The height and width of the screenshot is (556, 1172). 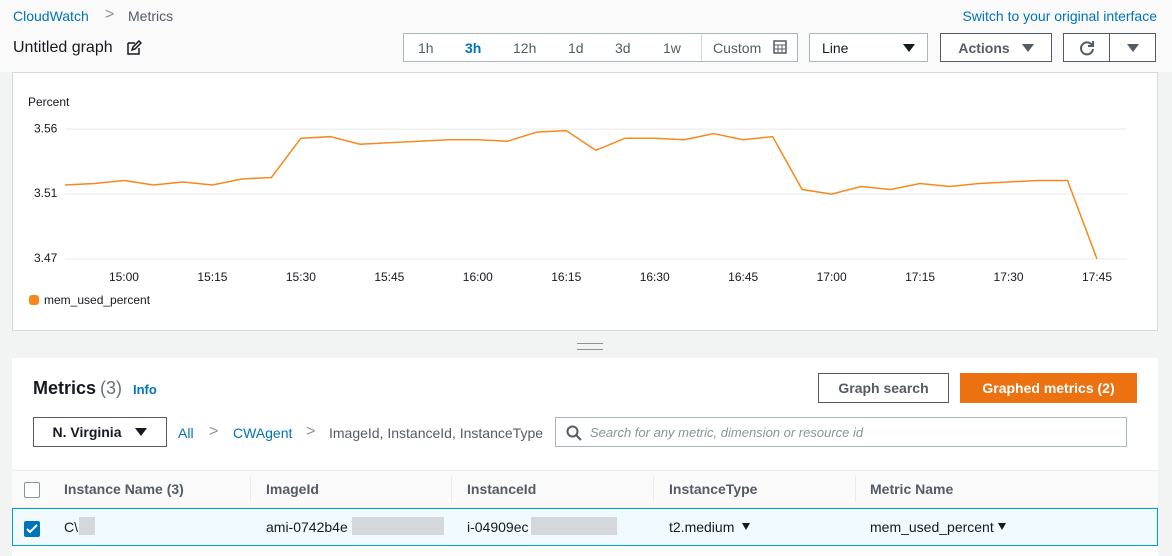 I want to click on x-tick-label: 17:45, so click(x=1097, y=277).